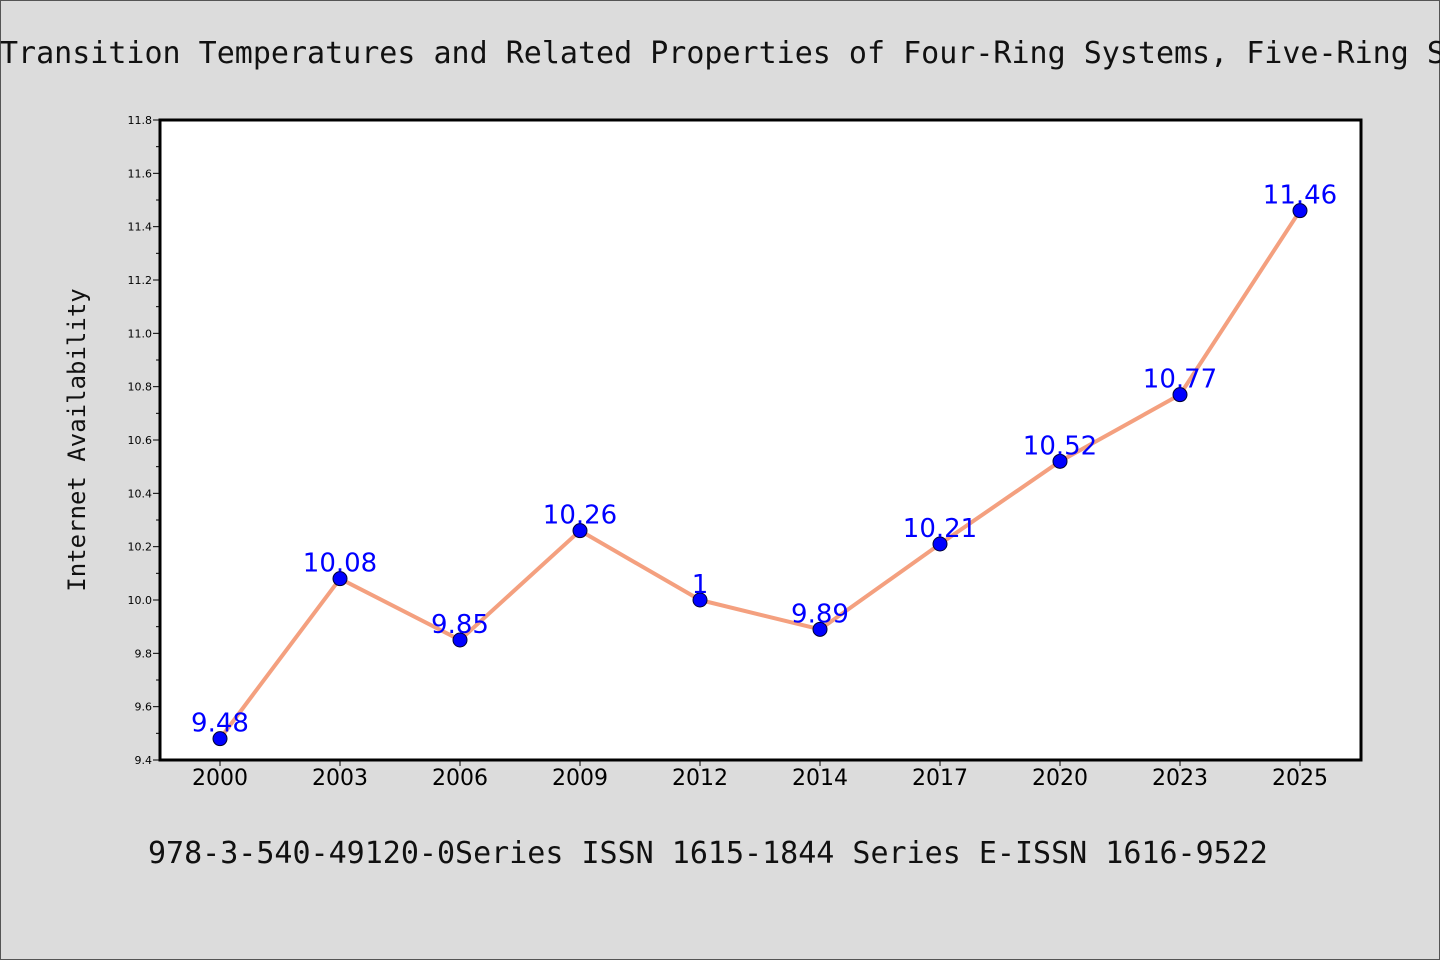  I want to click on data-label: 1, so click(700, 585).